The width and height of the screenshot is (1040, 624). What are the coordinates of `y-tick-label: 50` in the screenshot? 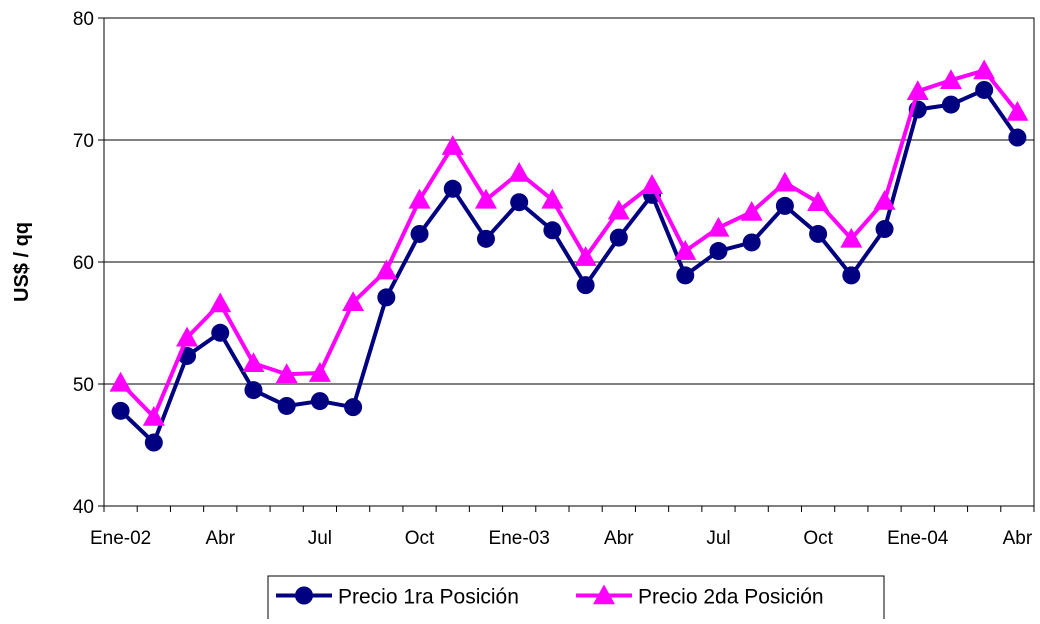 It's located at (83, 385).